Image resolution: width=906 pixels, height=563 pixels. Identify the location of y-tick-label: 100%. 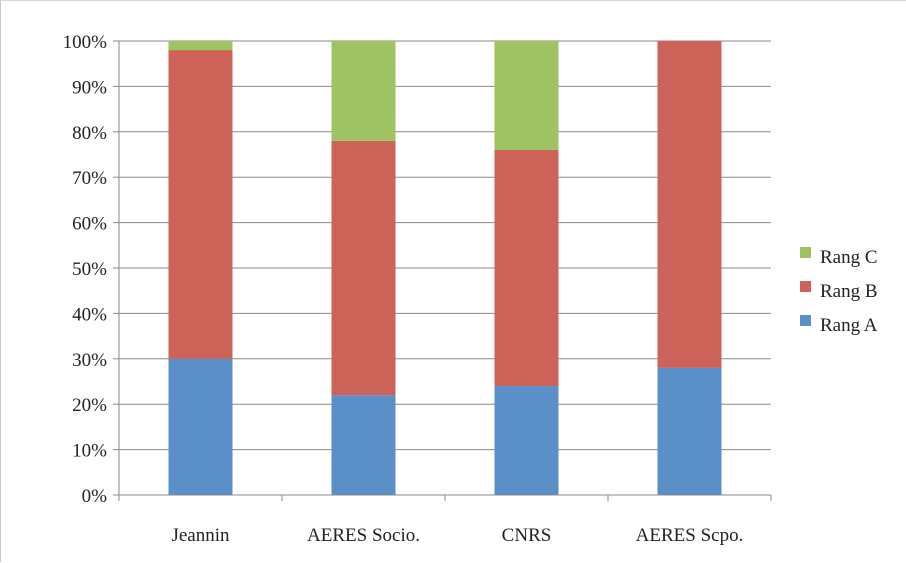
(85, 42).